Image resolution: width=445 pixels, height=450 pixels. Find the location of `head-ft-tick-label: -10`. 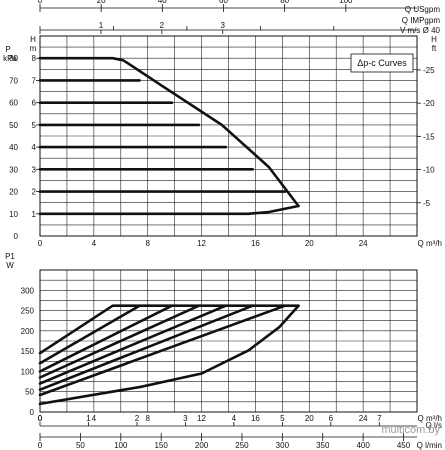

head-ft-tick-label: -10 is located at coordinates (429, 170).